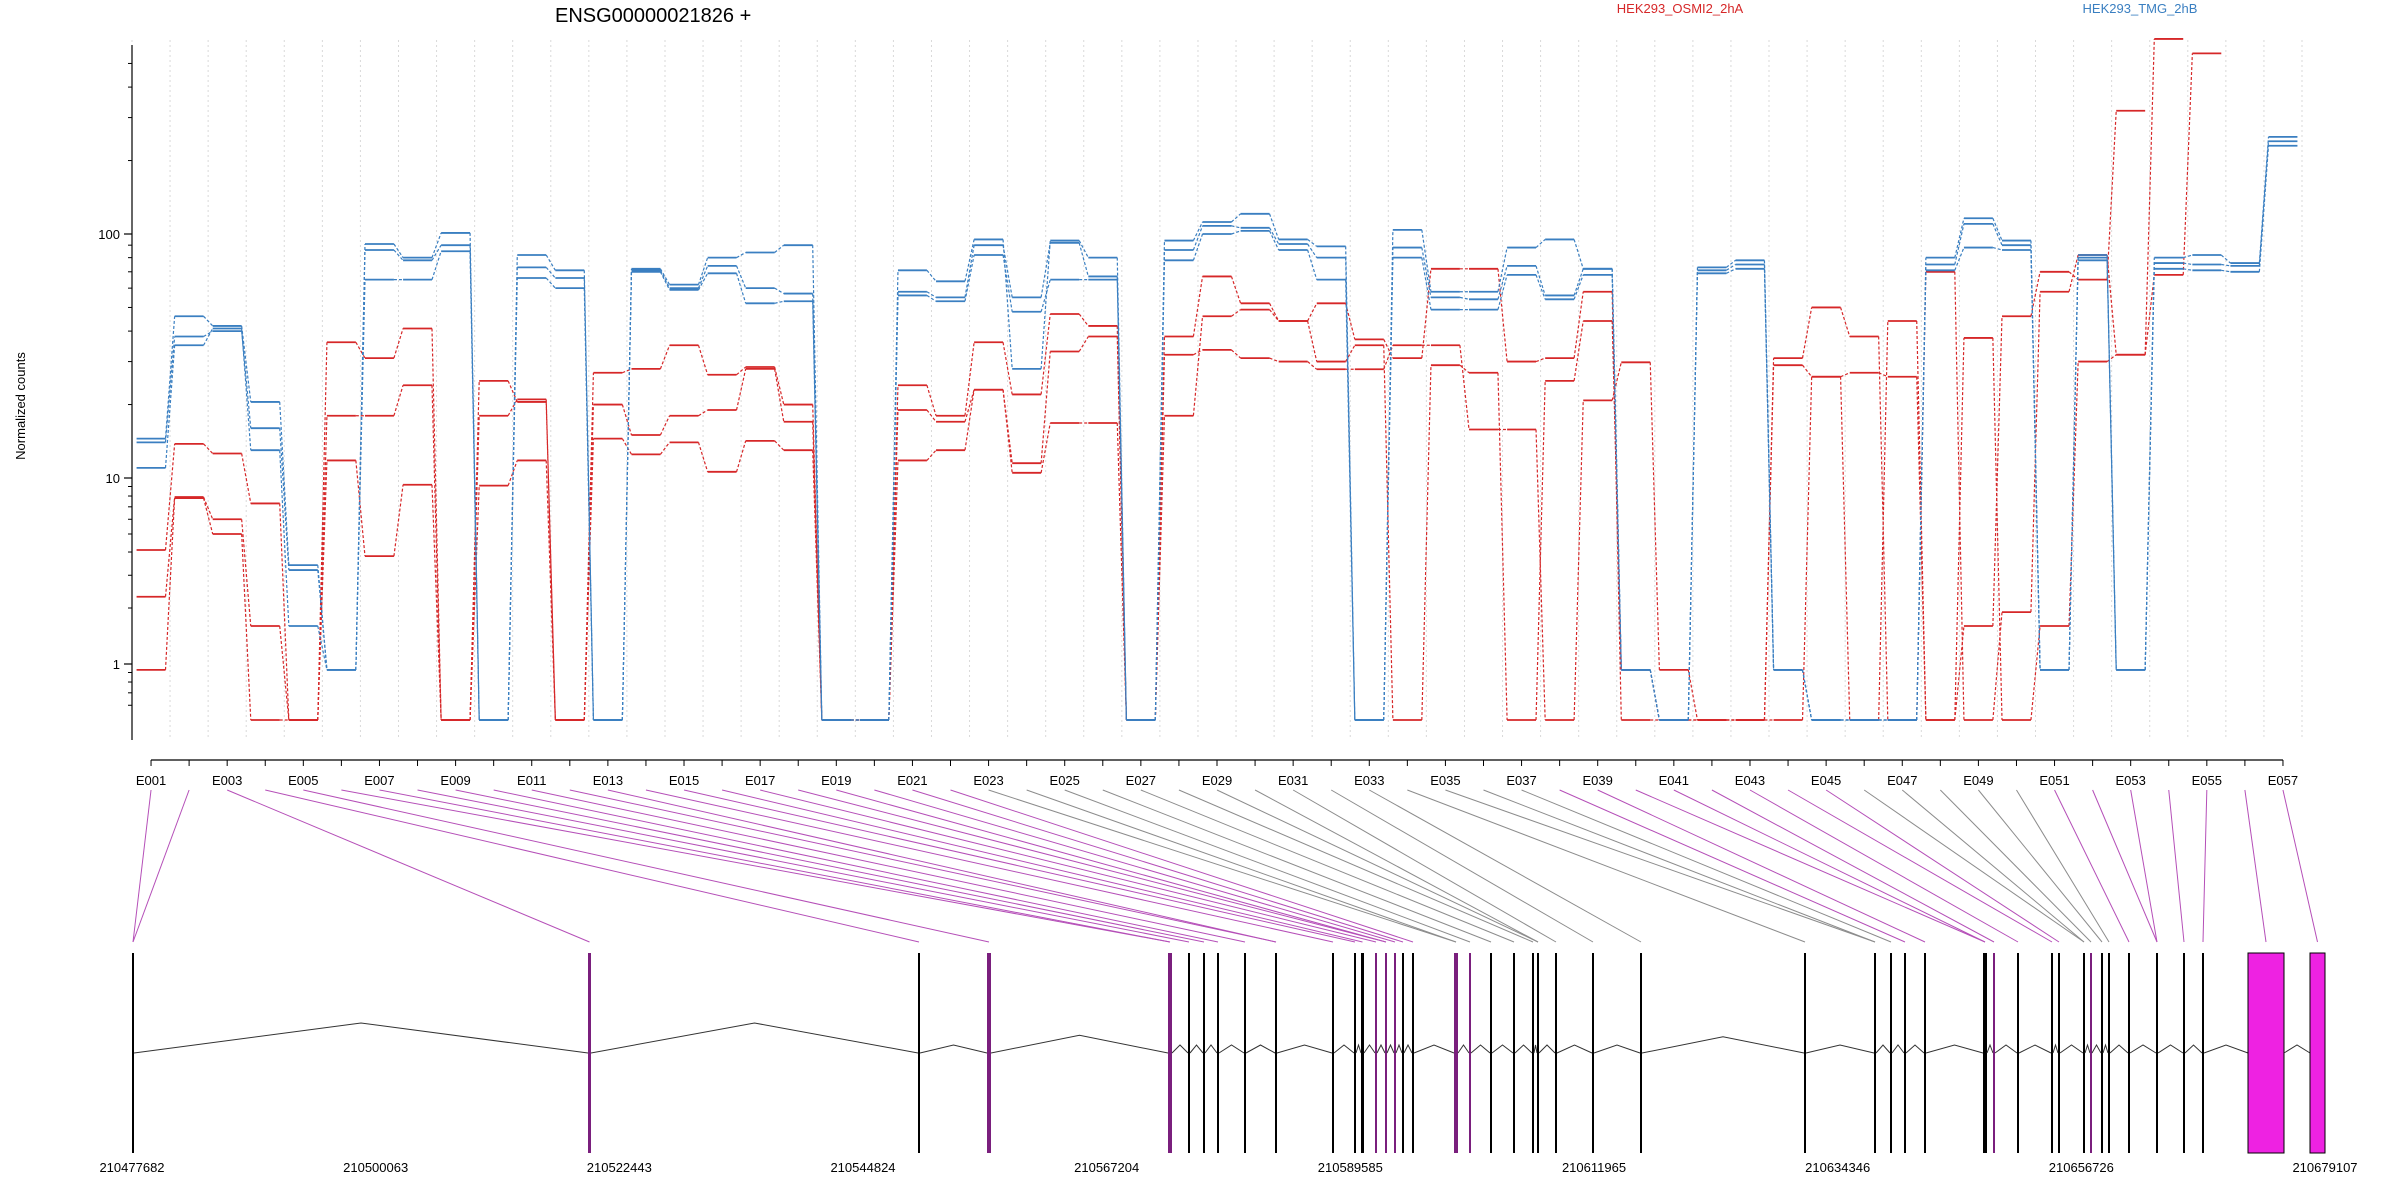 This screenshot has height=1200, width=2400. I want to click on genomic-coordinate-label: 210634346, so click(1837, 1167).